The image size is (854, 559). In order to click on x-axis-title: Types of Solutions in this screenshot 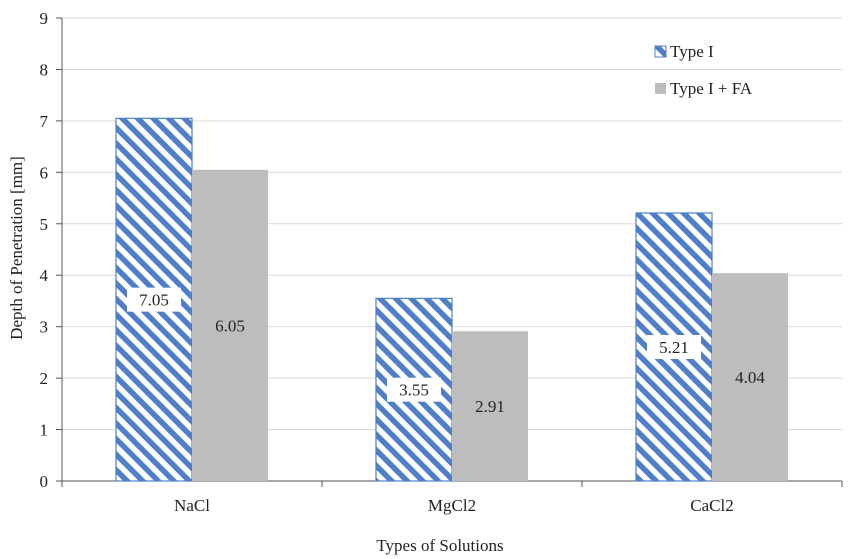, I will do `click(439, 545)`.